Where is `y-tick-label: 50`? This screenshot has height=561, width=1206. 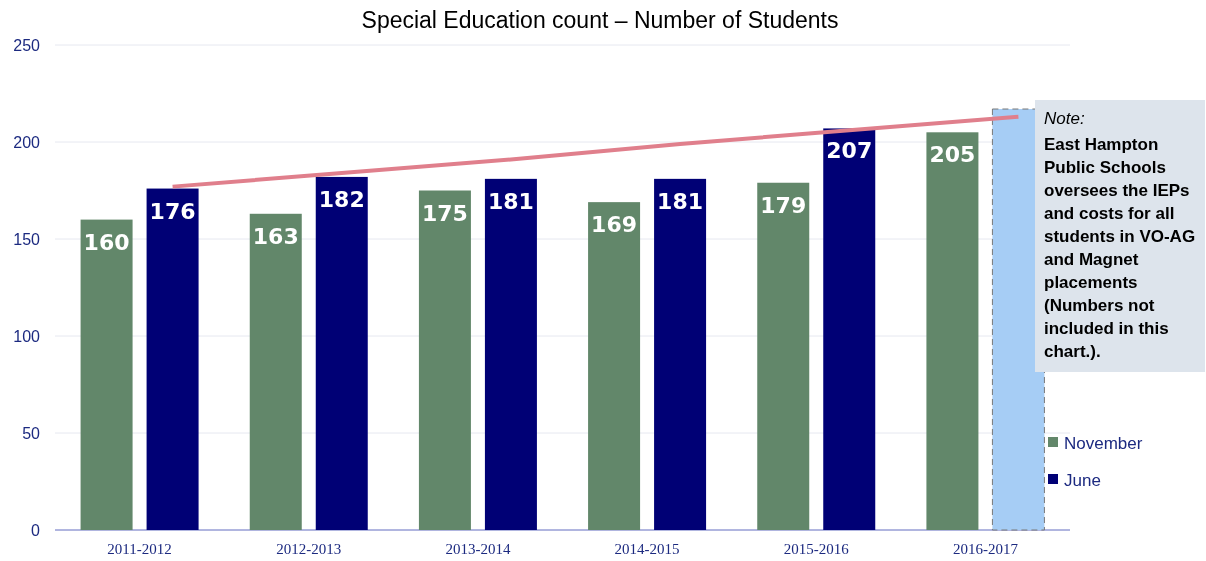 y-tick-label: 50 is located at coordinates (31, 433).